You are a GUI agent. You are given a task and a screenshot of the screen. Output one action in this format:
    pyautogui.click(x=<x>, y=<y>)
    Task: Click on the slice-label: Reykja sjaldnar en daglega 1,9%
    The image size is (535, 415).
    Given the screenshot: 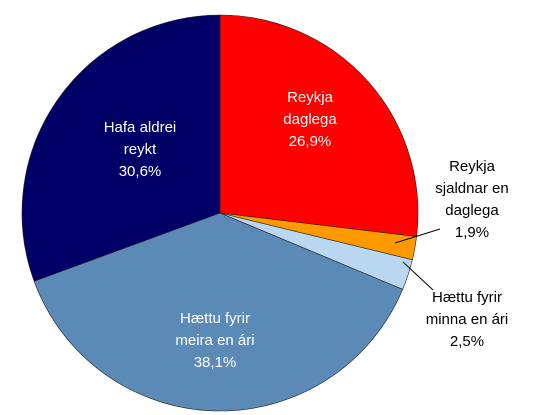 What is the action you would take?
    pyautogui.click(x=472, y=200)
    